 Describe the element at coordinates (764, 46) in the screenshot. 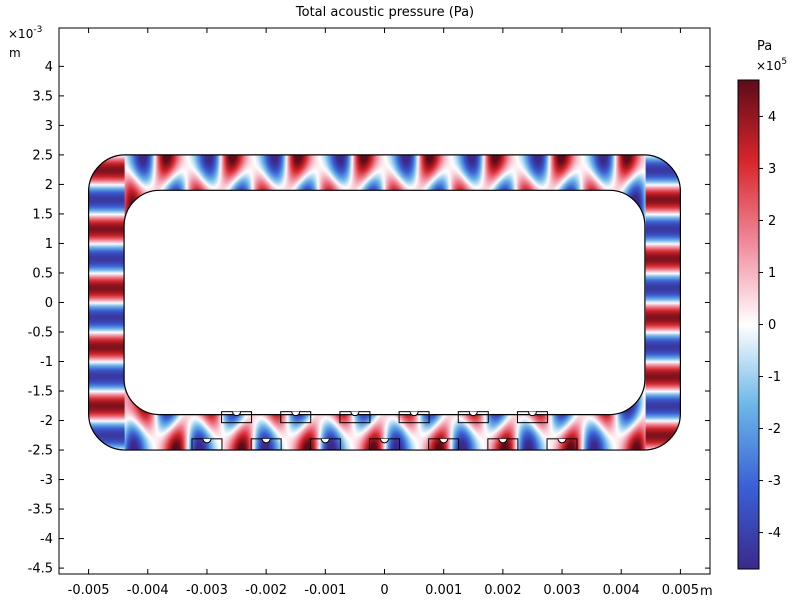

I see `colorbar-unit: Pa` at that location.